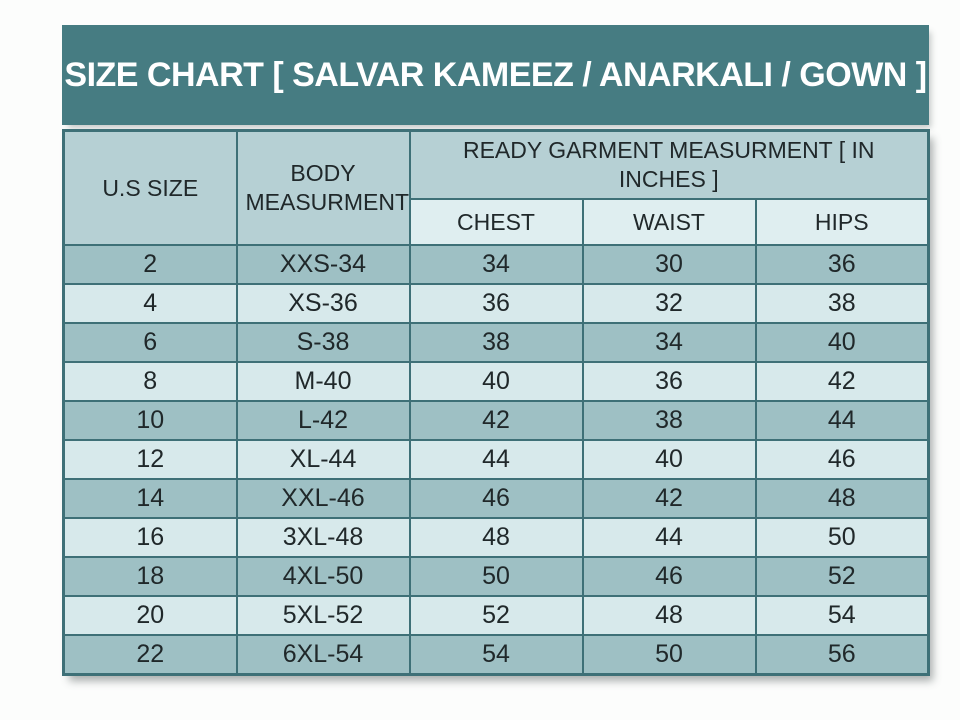  I want to click on table-row: 10 L-42 42 38 44, so click(496, 420).